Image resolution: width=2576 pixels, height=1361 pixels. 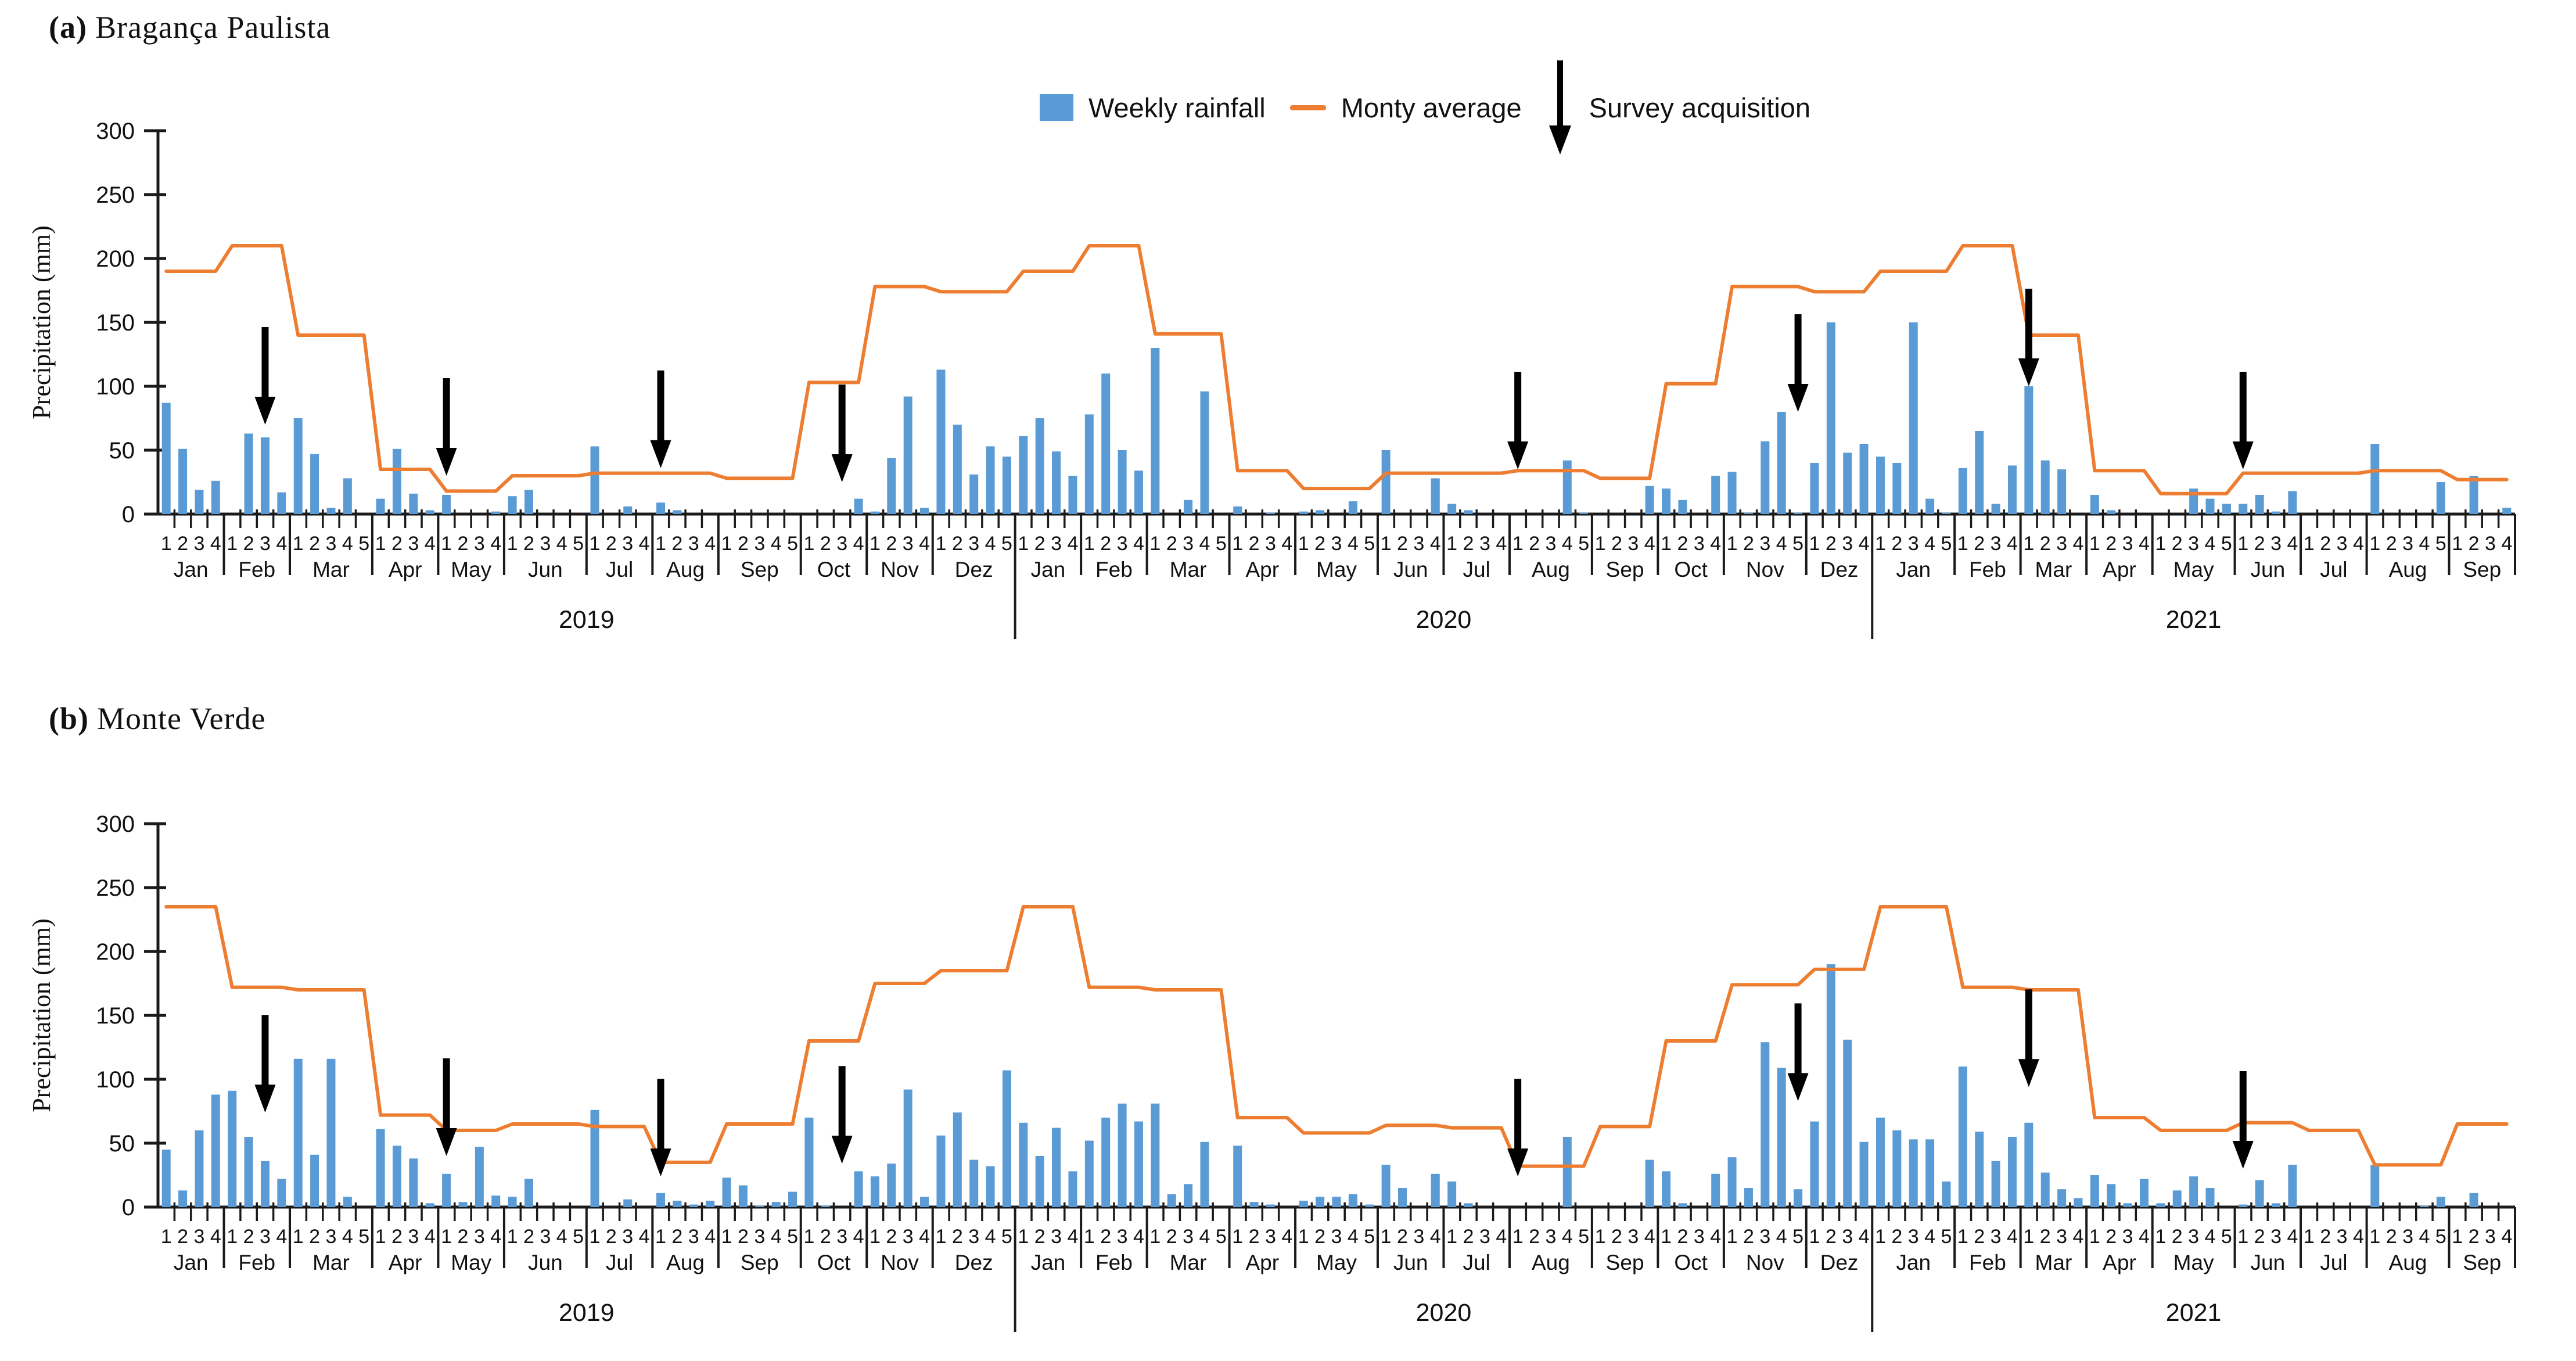 What do you see at coordinates (900, 570) in the screenshot?
I see `month-label: Nov` at bounding box center [900, 570].